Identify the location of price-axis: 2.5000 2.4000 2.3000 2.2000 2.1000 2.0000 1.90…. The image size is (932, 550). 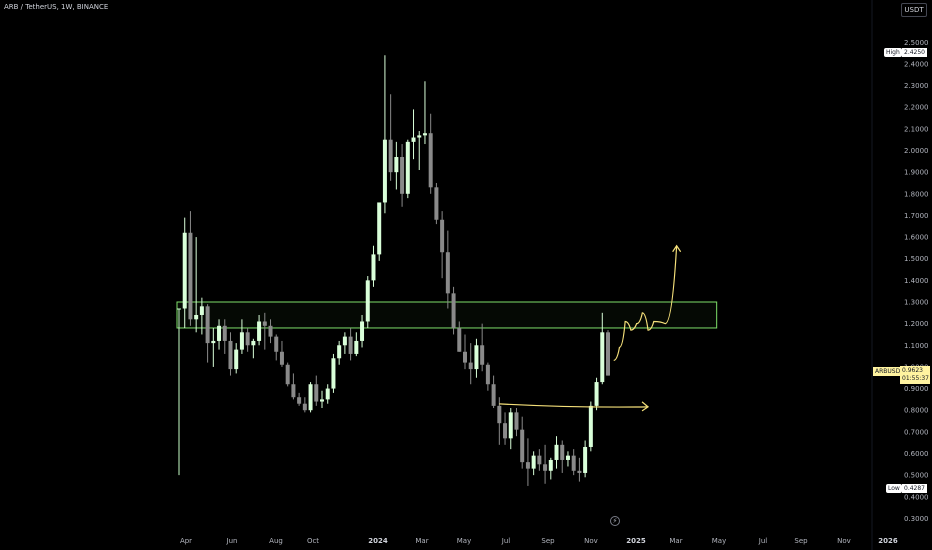
(916, 281).